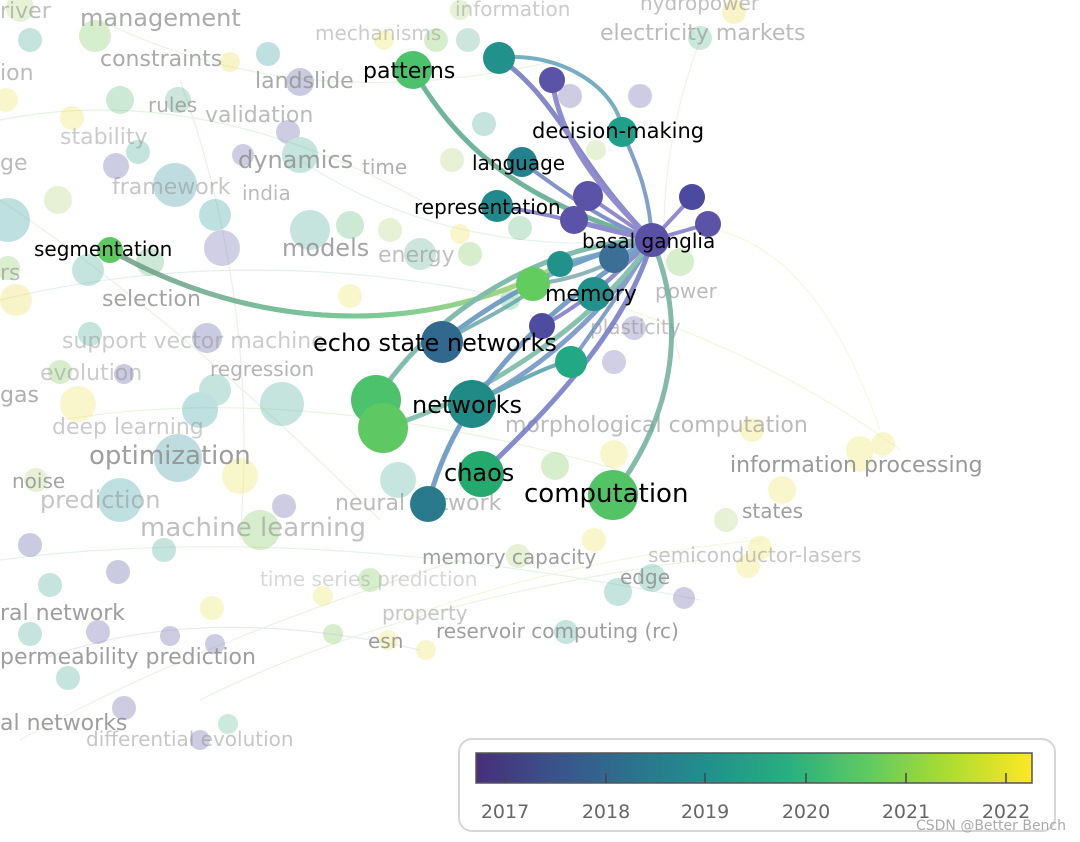 Image resolution: width=1080 pixels, height=842 pixels. I want to click on term-label: differential evolution, so click(190, 739).